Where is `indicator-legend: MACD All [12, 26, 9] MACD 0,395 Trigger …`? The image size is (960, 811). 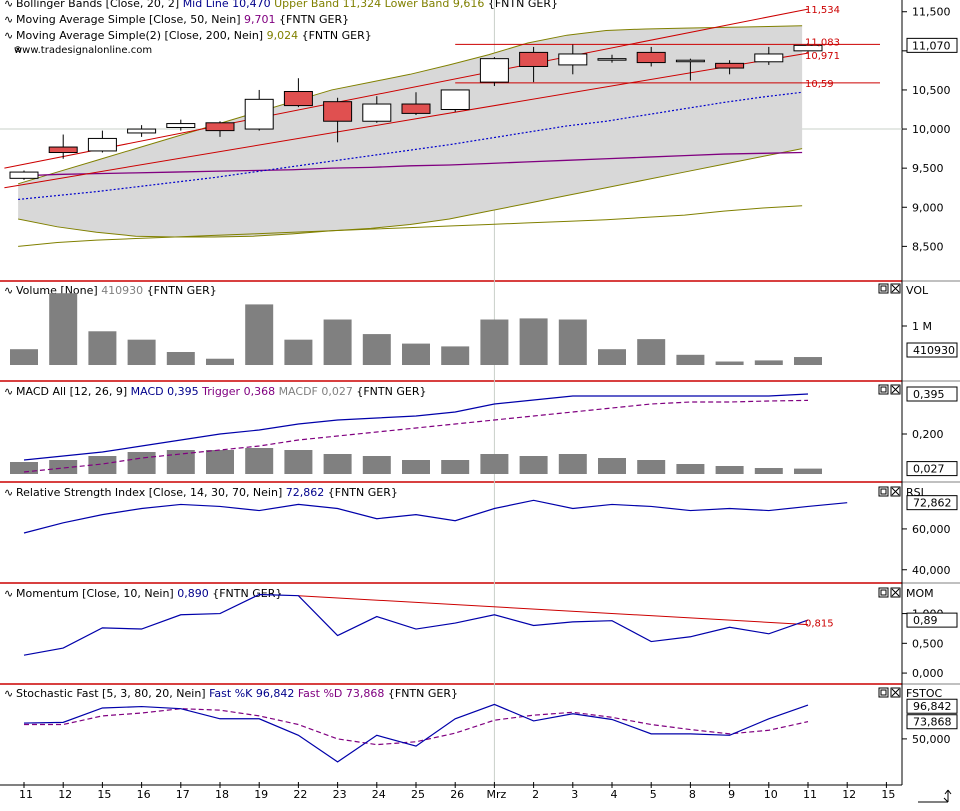
indicator-legend: MACD All [12, 26, 9] MACD 0,395 Trigger … is located at coordinates (221, 391).